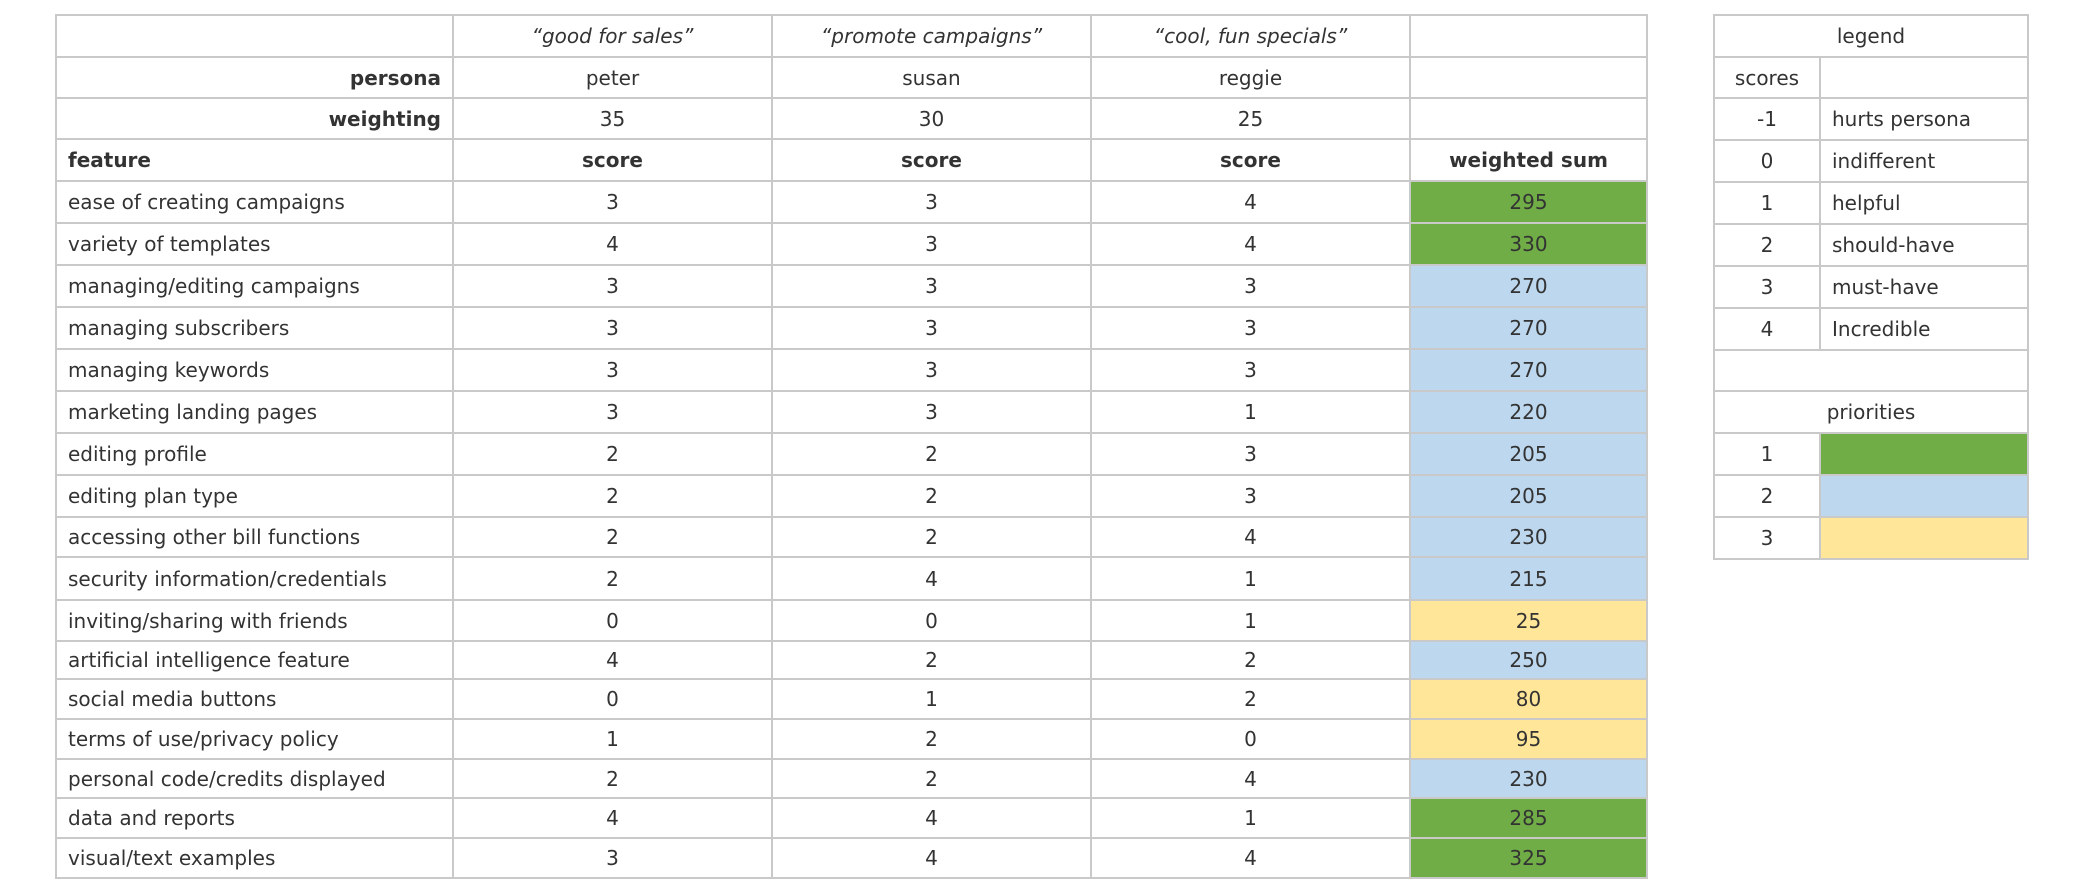 This screenshot has width=2095, height=879. I want to click on persona-quote: “good for sales”, so click(612, 36).